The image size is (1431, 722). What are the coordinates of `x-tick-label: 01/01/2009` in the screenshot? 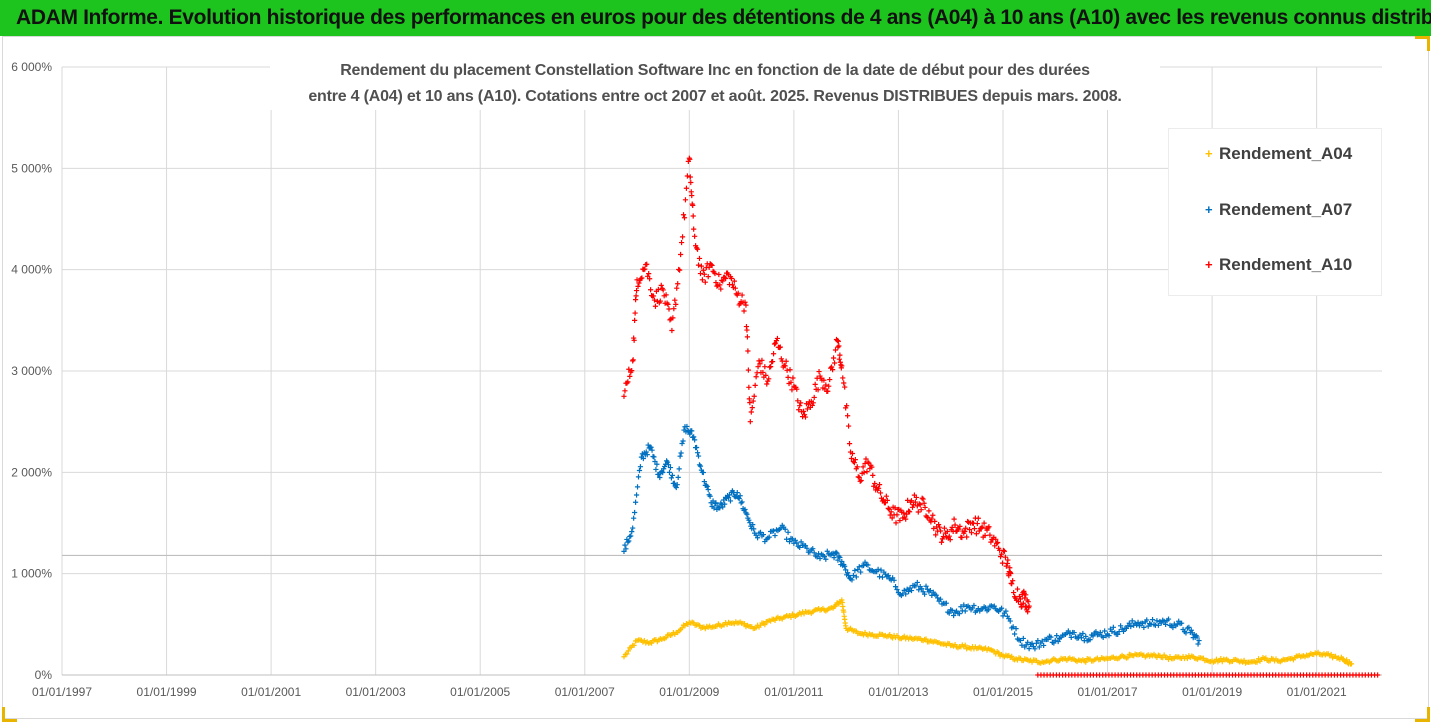 It's located at (689, 692).